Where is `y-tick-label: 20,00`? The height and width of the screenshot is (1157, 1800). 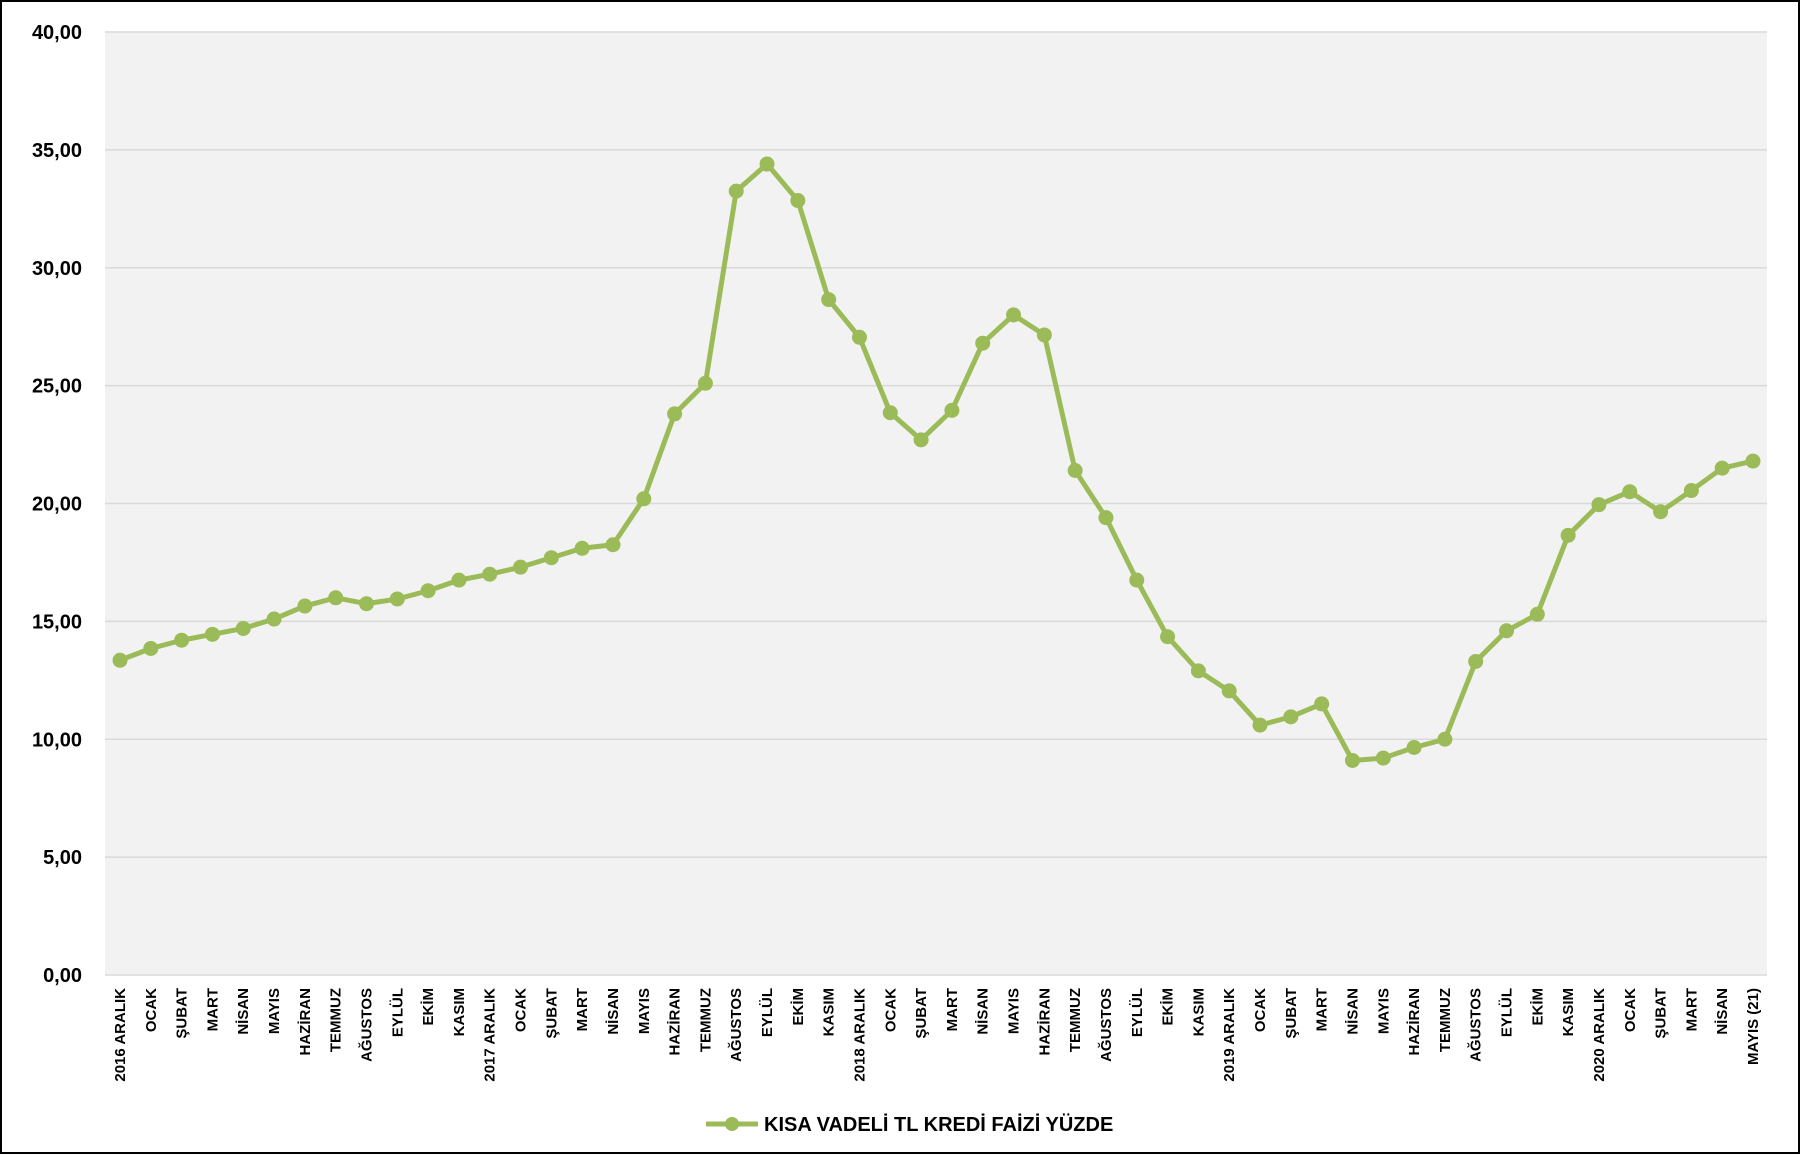 y-tick-label: 20,00 is located at coordinates (57, 505).